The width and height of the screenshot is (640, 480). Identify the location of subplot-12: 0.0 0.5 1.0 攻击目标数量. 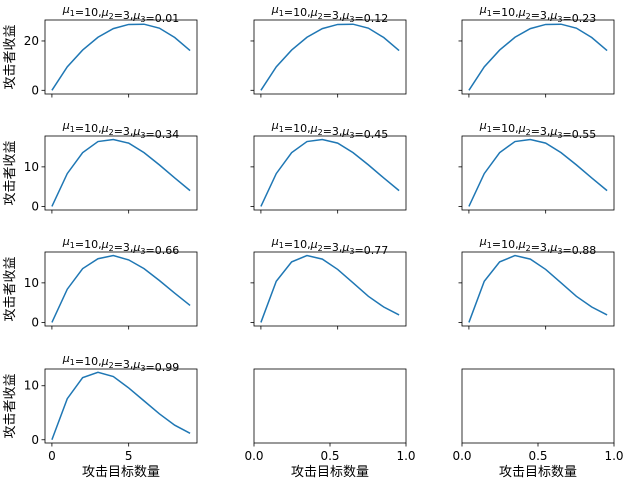
(538, 424).